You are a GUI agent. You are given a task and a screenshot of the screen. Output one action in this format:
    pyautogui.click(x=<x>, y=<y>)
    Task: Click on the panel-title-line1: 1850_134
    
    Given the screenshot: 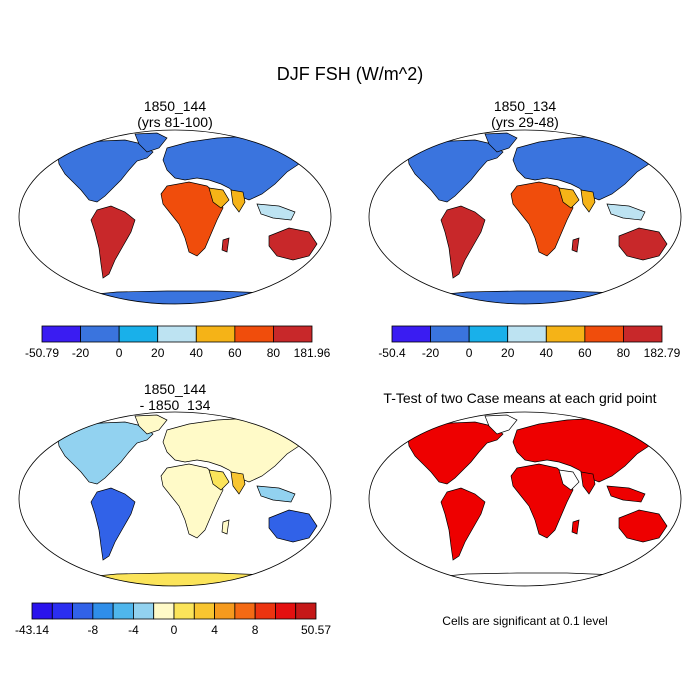 What is the action you would take?
    pyautogui.click(x=525, y=106)
    